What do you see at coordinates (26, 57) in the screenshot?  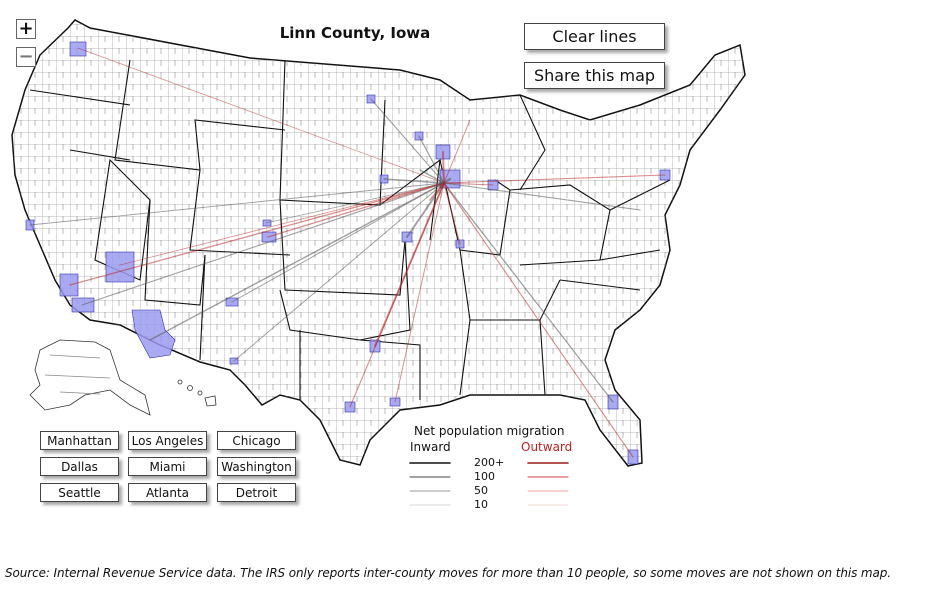 I see `zoom-out-button: −` at bounding box center [26, 57].